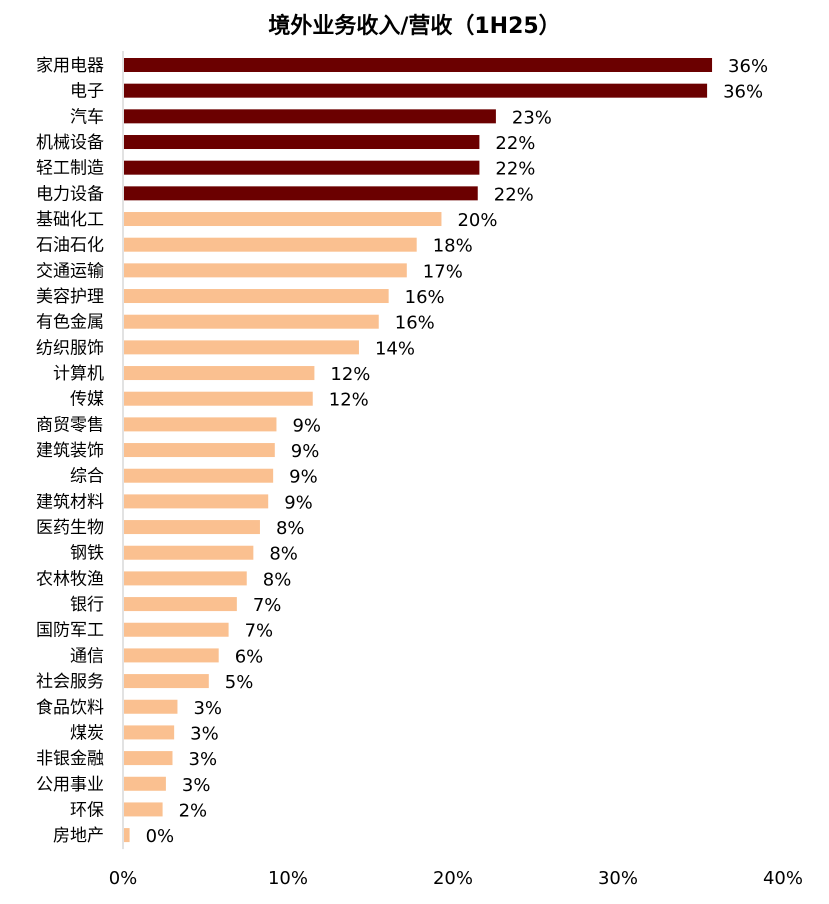 Image resolution: width=829 pixels, height=904 pixels. Describe the element at coordinates (239, 682) in the screenshot. I see `data-label: 5%` at that location.